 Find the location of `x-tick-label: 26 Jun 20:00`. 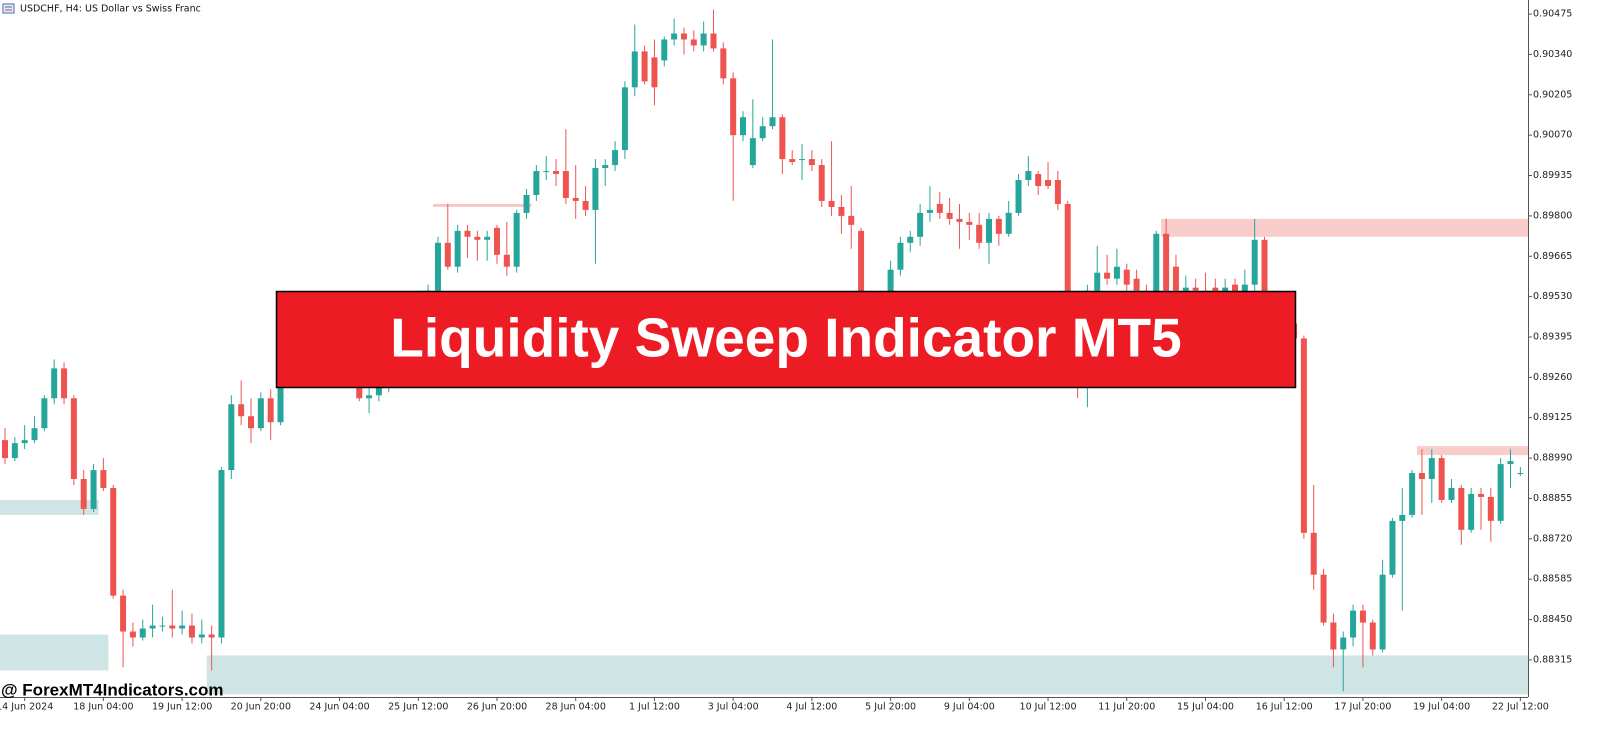

x-tick-label: 26 Jun 20:00 is located at coordinates (497, 707).